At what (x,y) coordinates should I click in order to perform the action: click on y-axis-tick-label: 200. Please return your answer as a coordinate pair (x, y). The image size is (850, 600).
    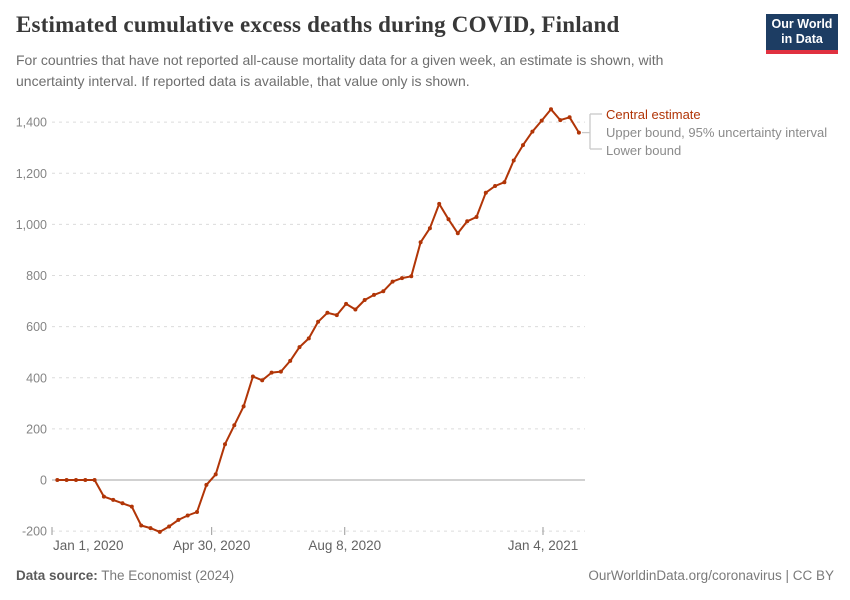
    Looking at the image, I should click on (36, 429).